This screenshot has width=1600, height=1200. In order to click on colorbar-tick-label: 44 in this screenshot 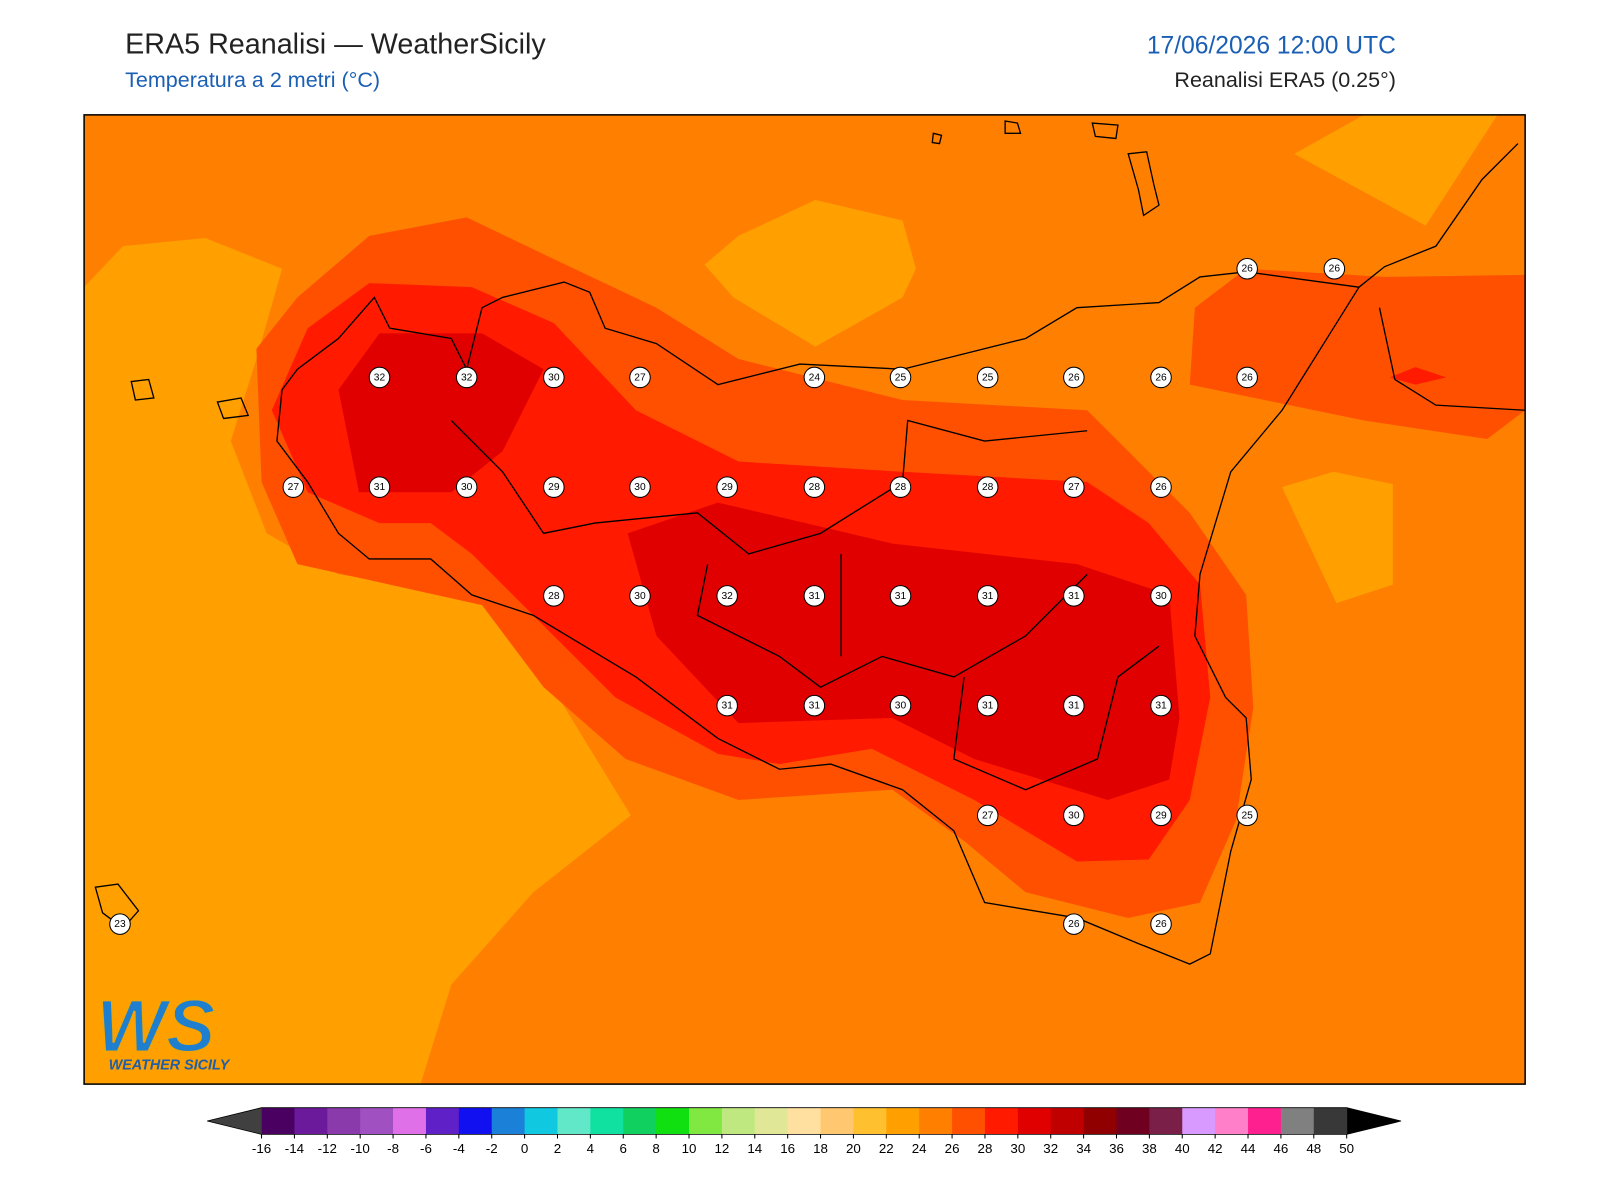, I will do `click(1248, 1148)`.